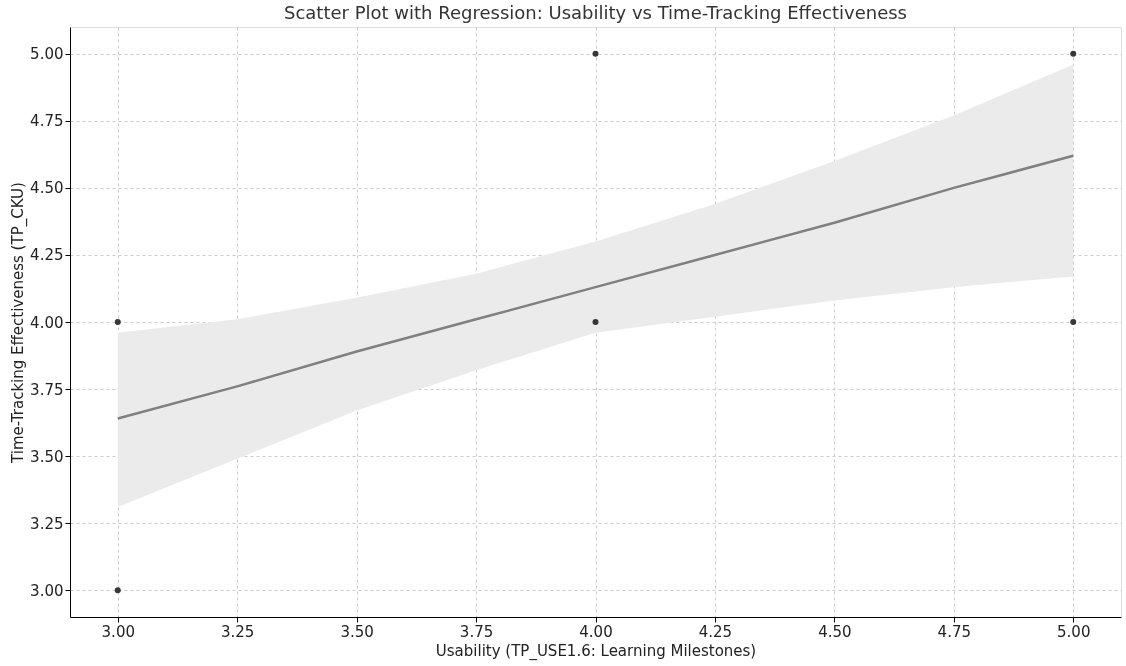 The width and height of the screenshot is (1126, 666). I want to click on y-tick-label: 3.25, so click(47, 523).